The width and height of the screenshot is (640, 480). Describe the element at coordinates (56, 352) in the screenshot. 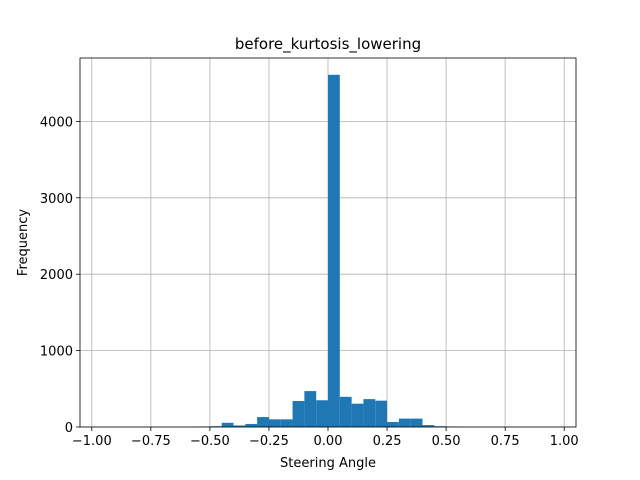

I see `y-tick-label: 1000` at that location.